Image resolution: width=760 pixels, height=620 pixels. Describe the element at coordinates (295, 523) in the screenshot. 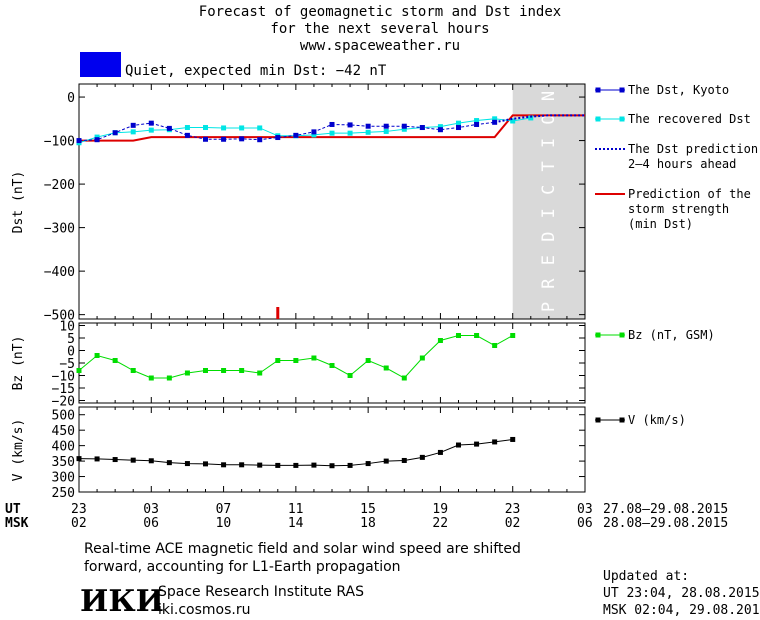

I see `msk-tick-label: 14` at that location.